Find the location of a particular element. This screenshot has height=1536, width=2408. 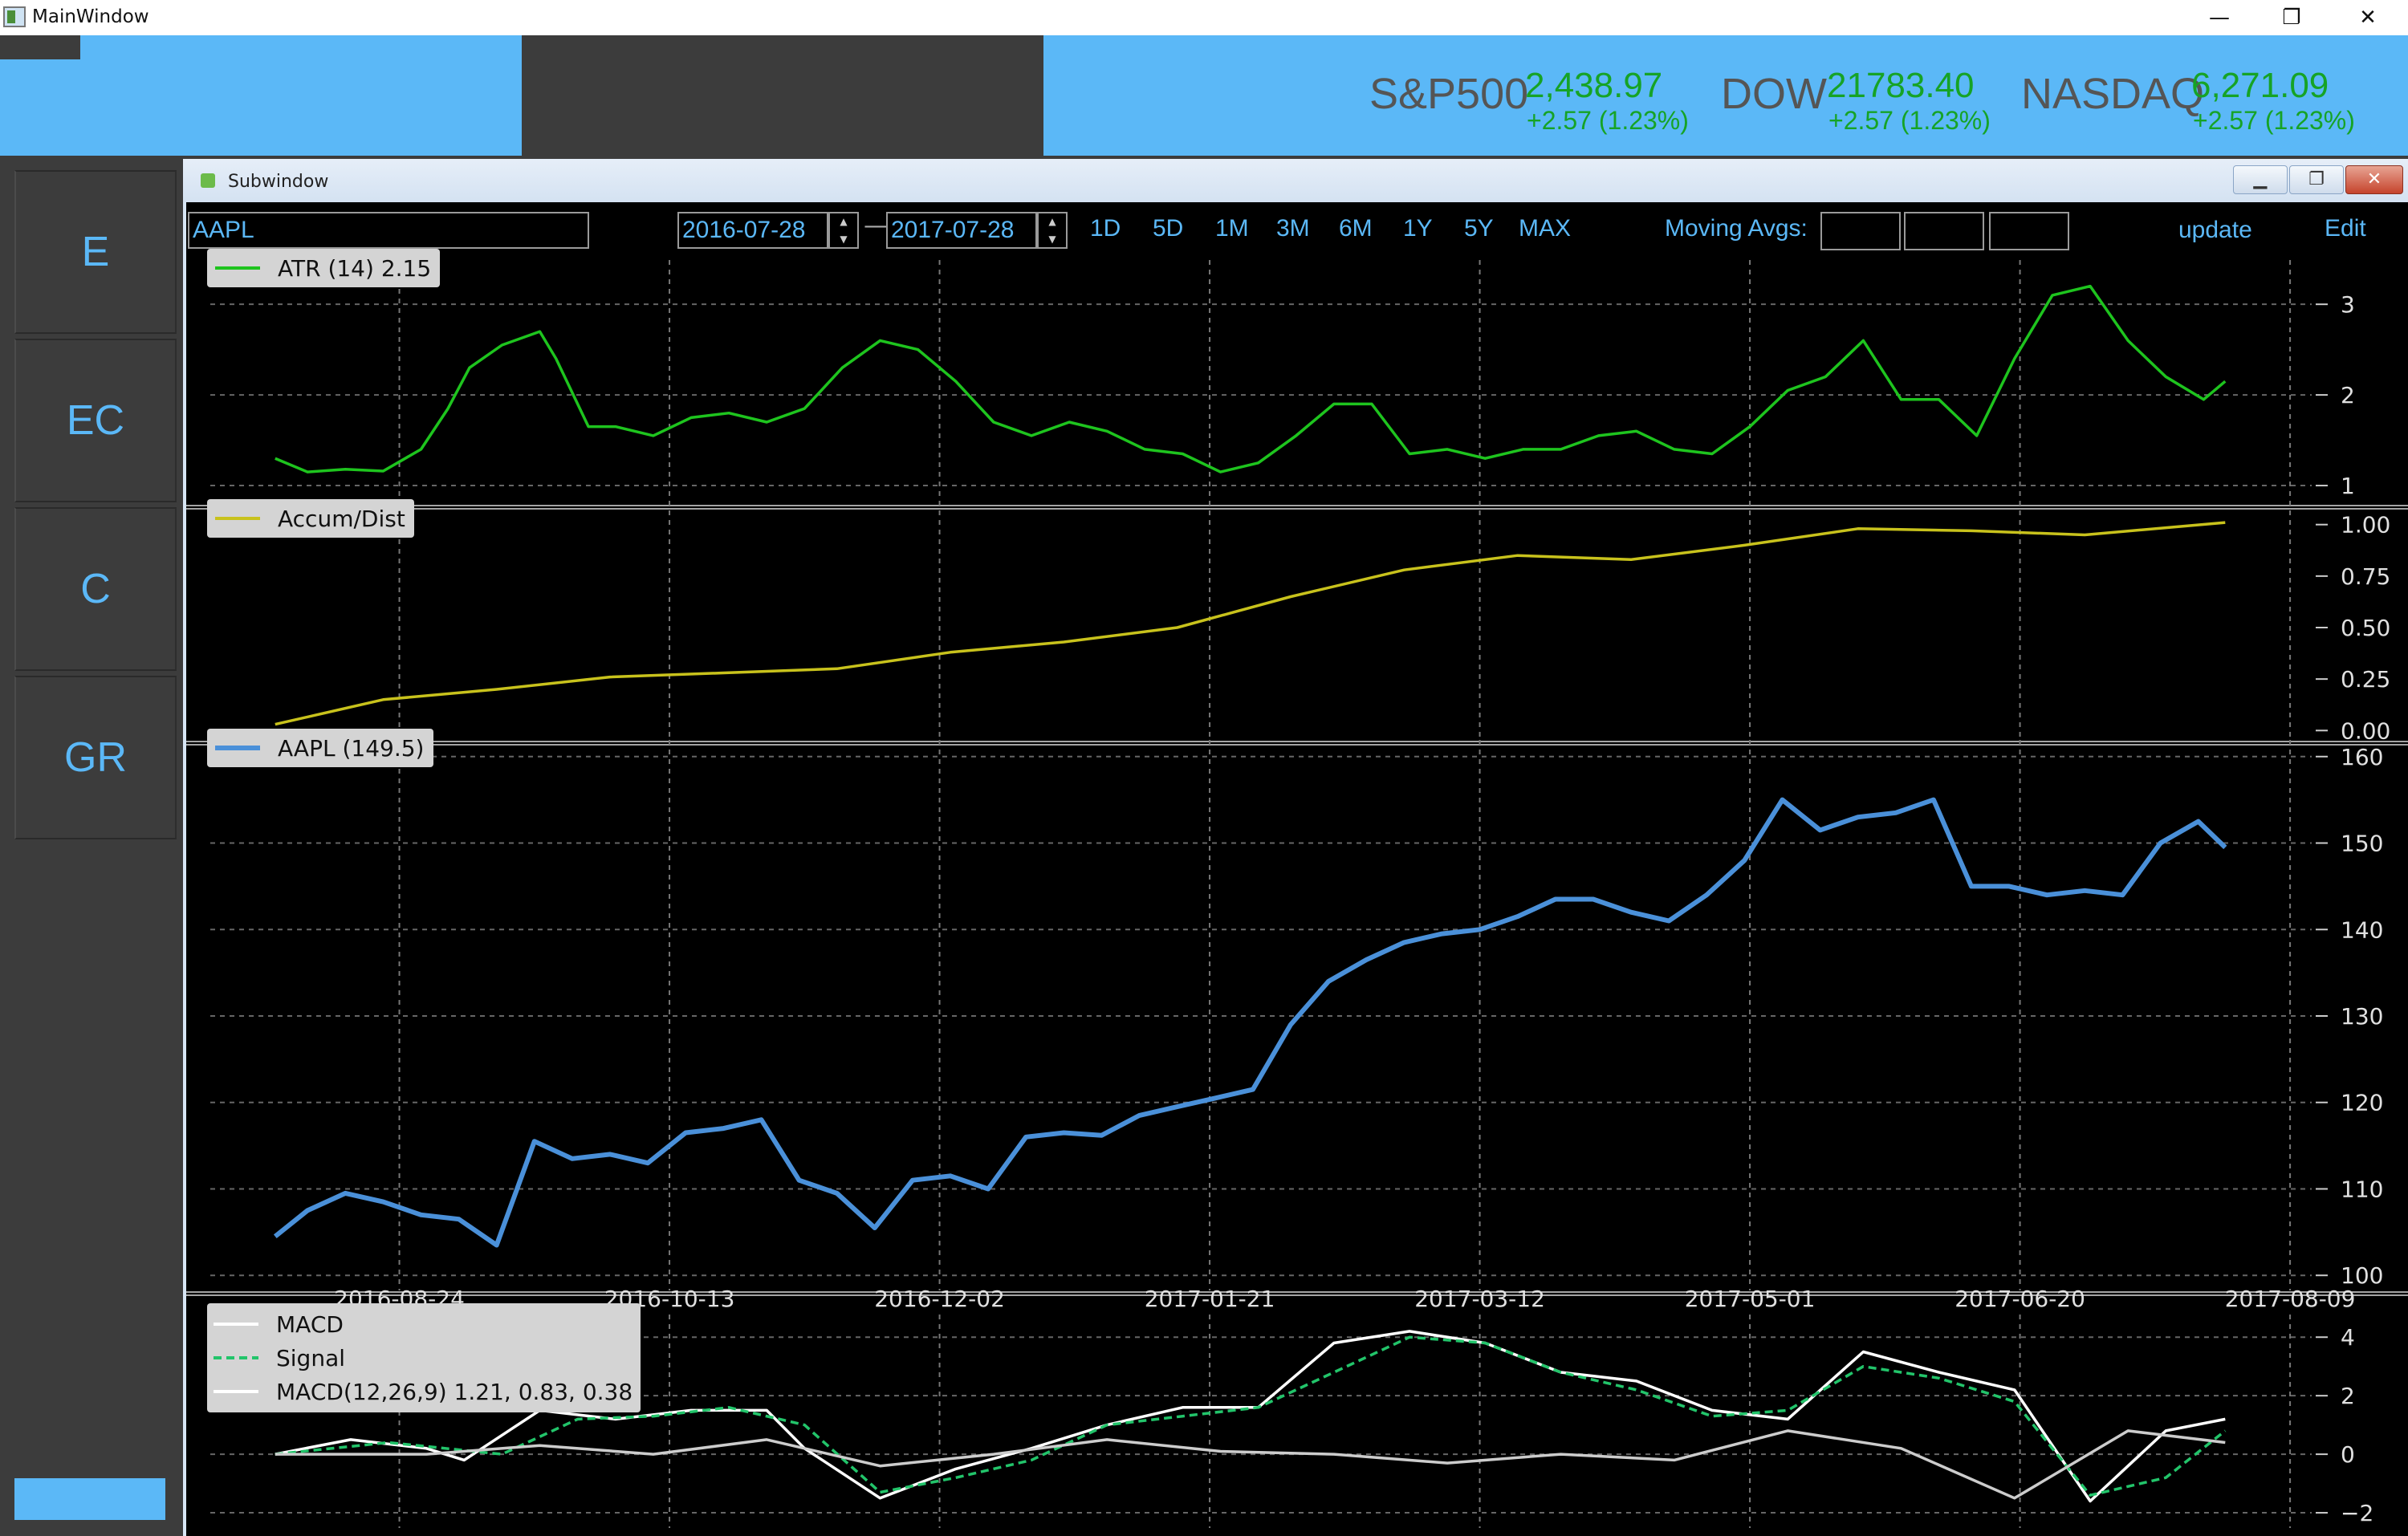

series-line-macd is located at coordinates (1250, 1416).